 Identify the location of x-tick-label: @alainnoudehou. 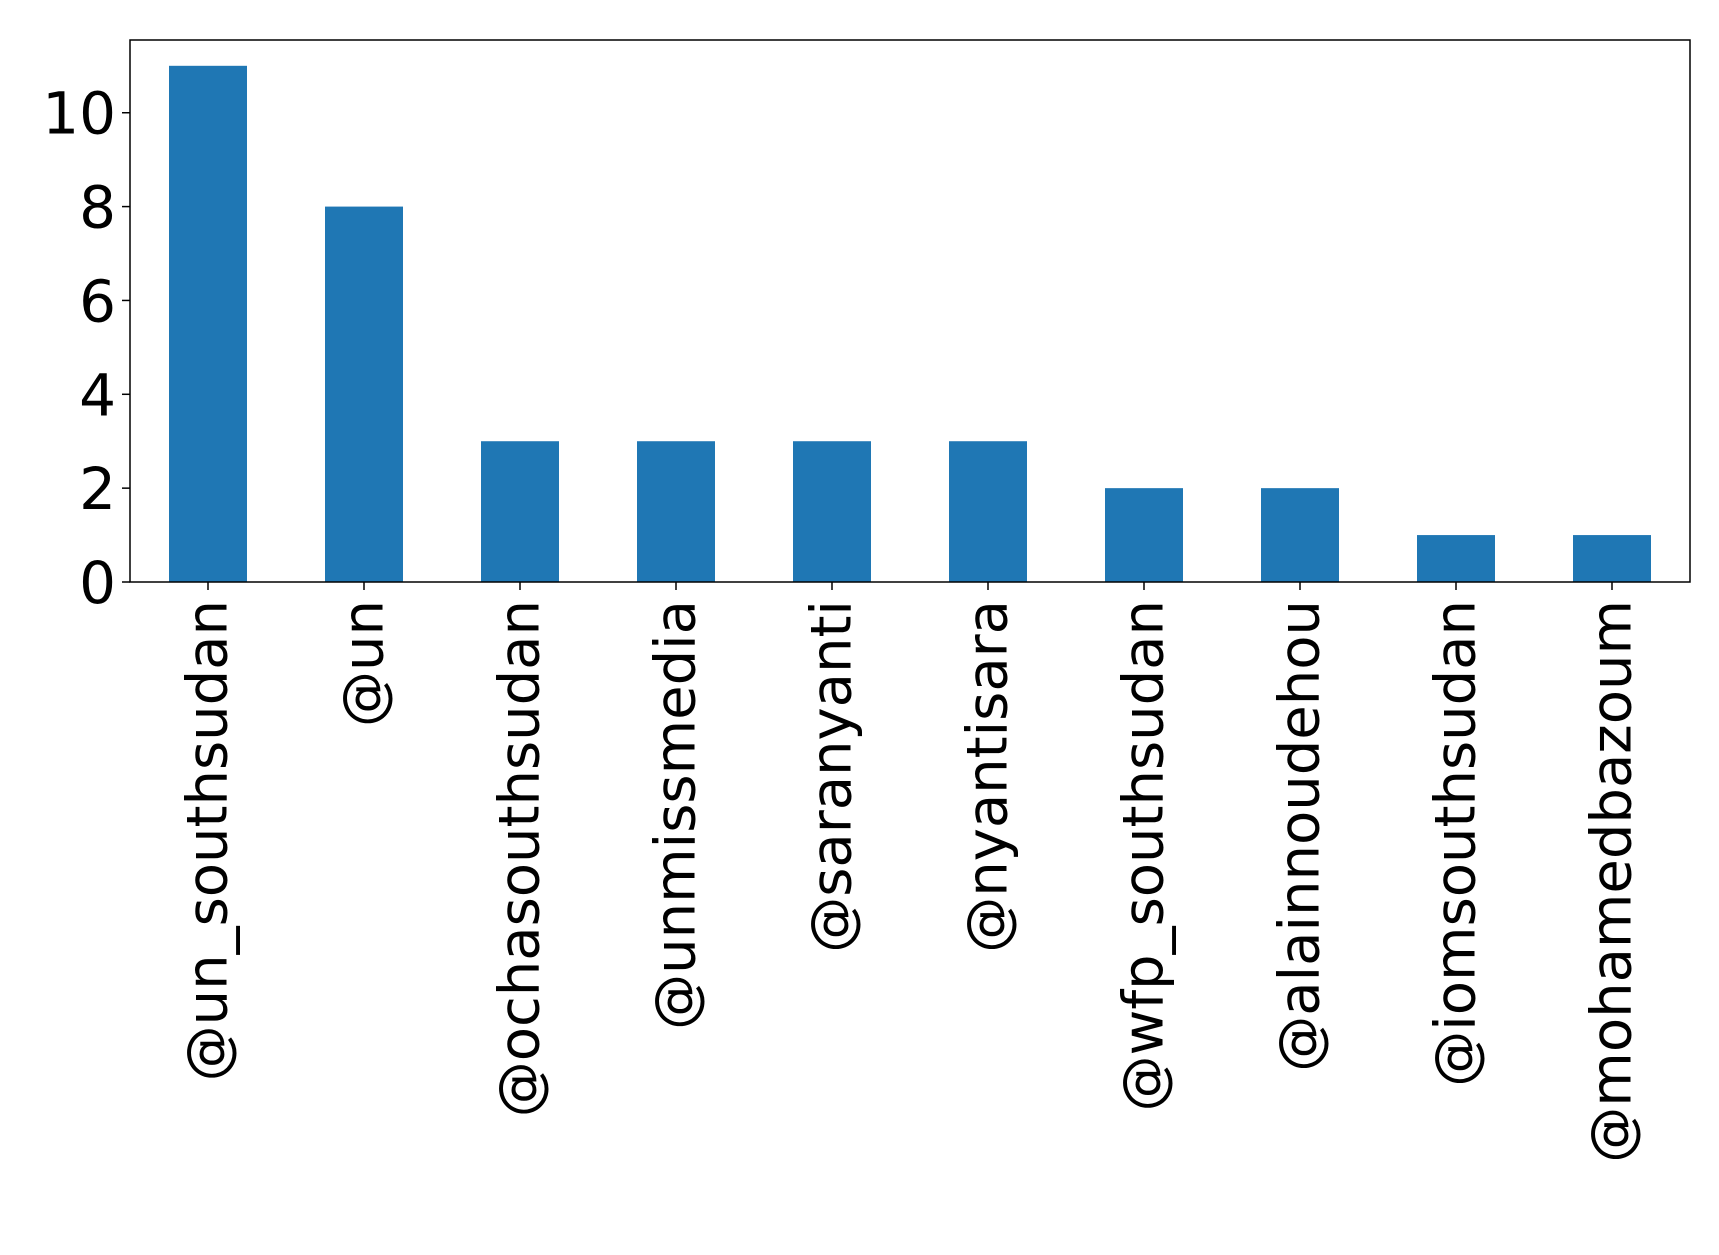
(1300, 836).